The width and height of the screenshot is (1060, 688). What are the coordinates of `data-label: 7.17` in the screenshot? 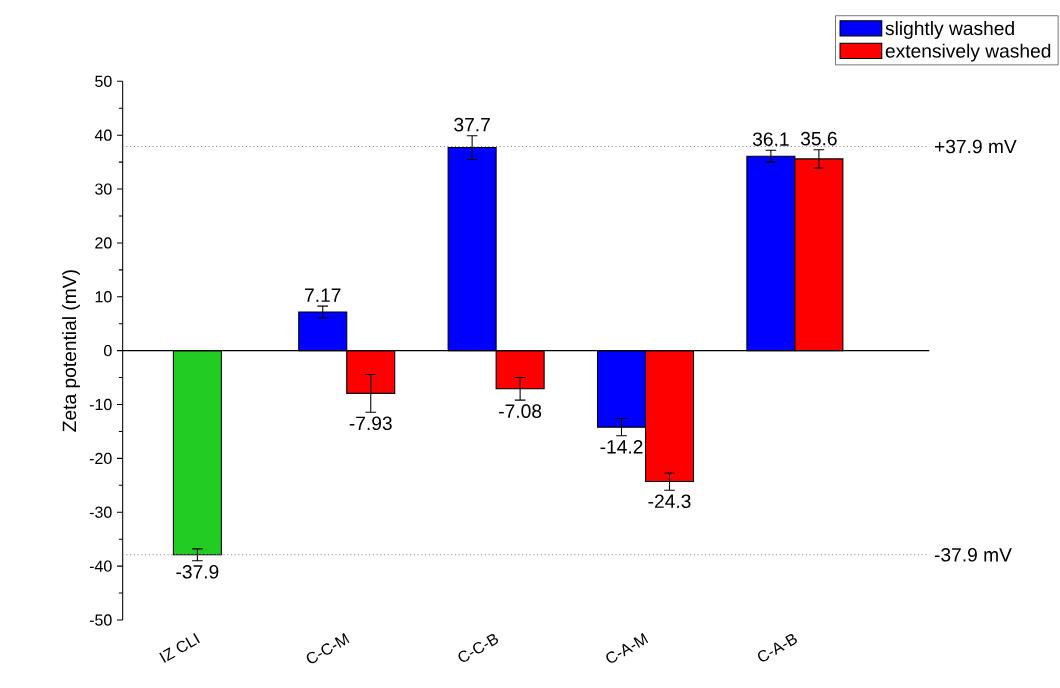 It's located at (323, 295).